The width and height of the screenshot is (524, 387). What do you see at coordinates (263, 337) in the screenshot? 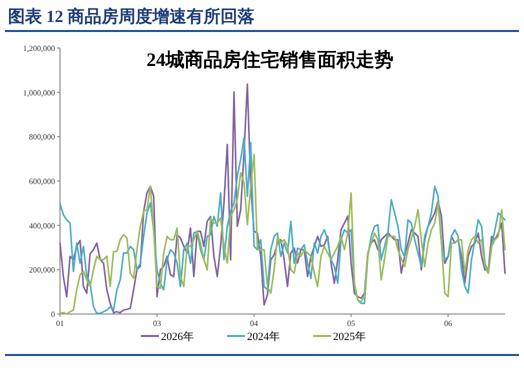
I see `legend-label: 2024年` at bounding box center [263, 337].